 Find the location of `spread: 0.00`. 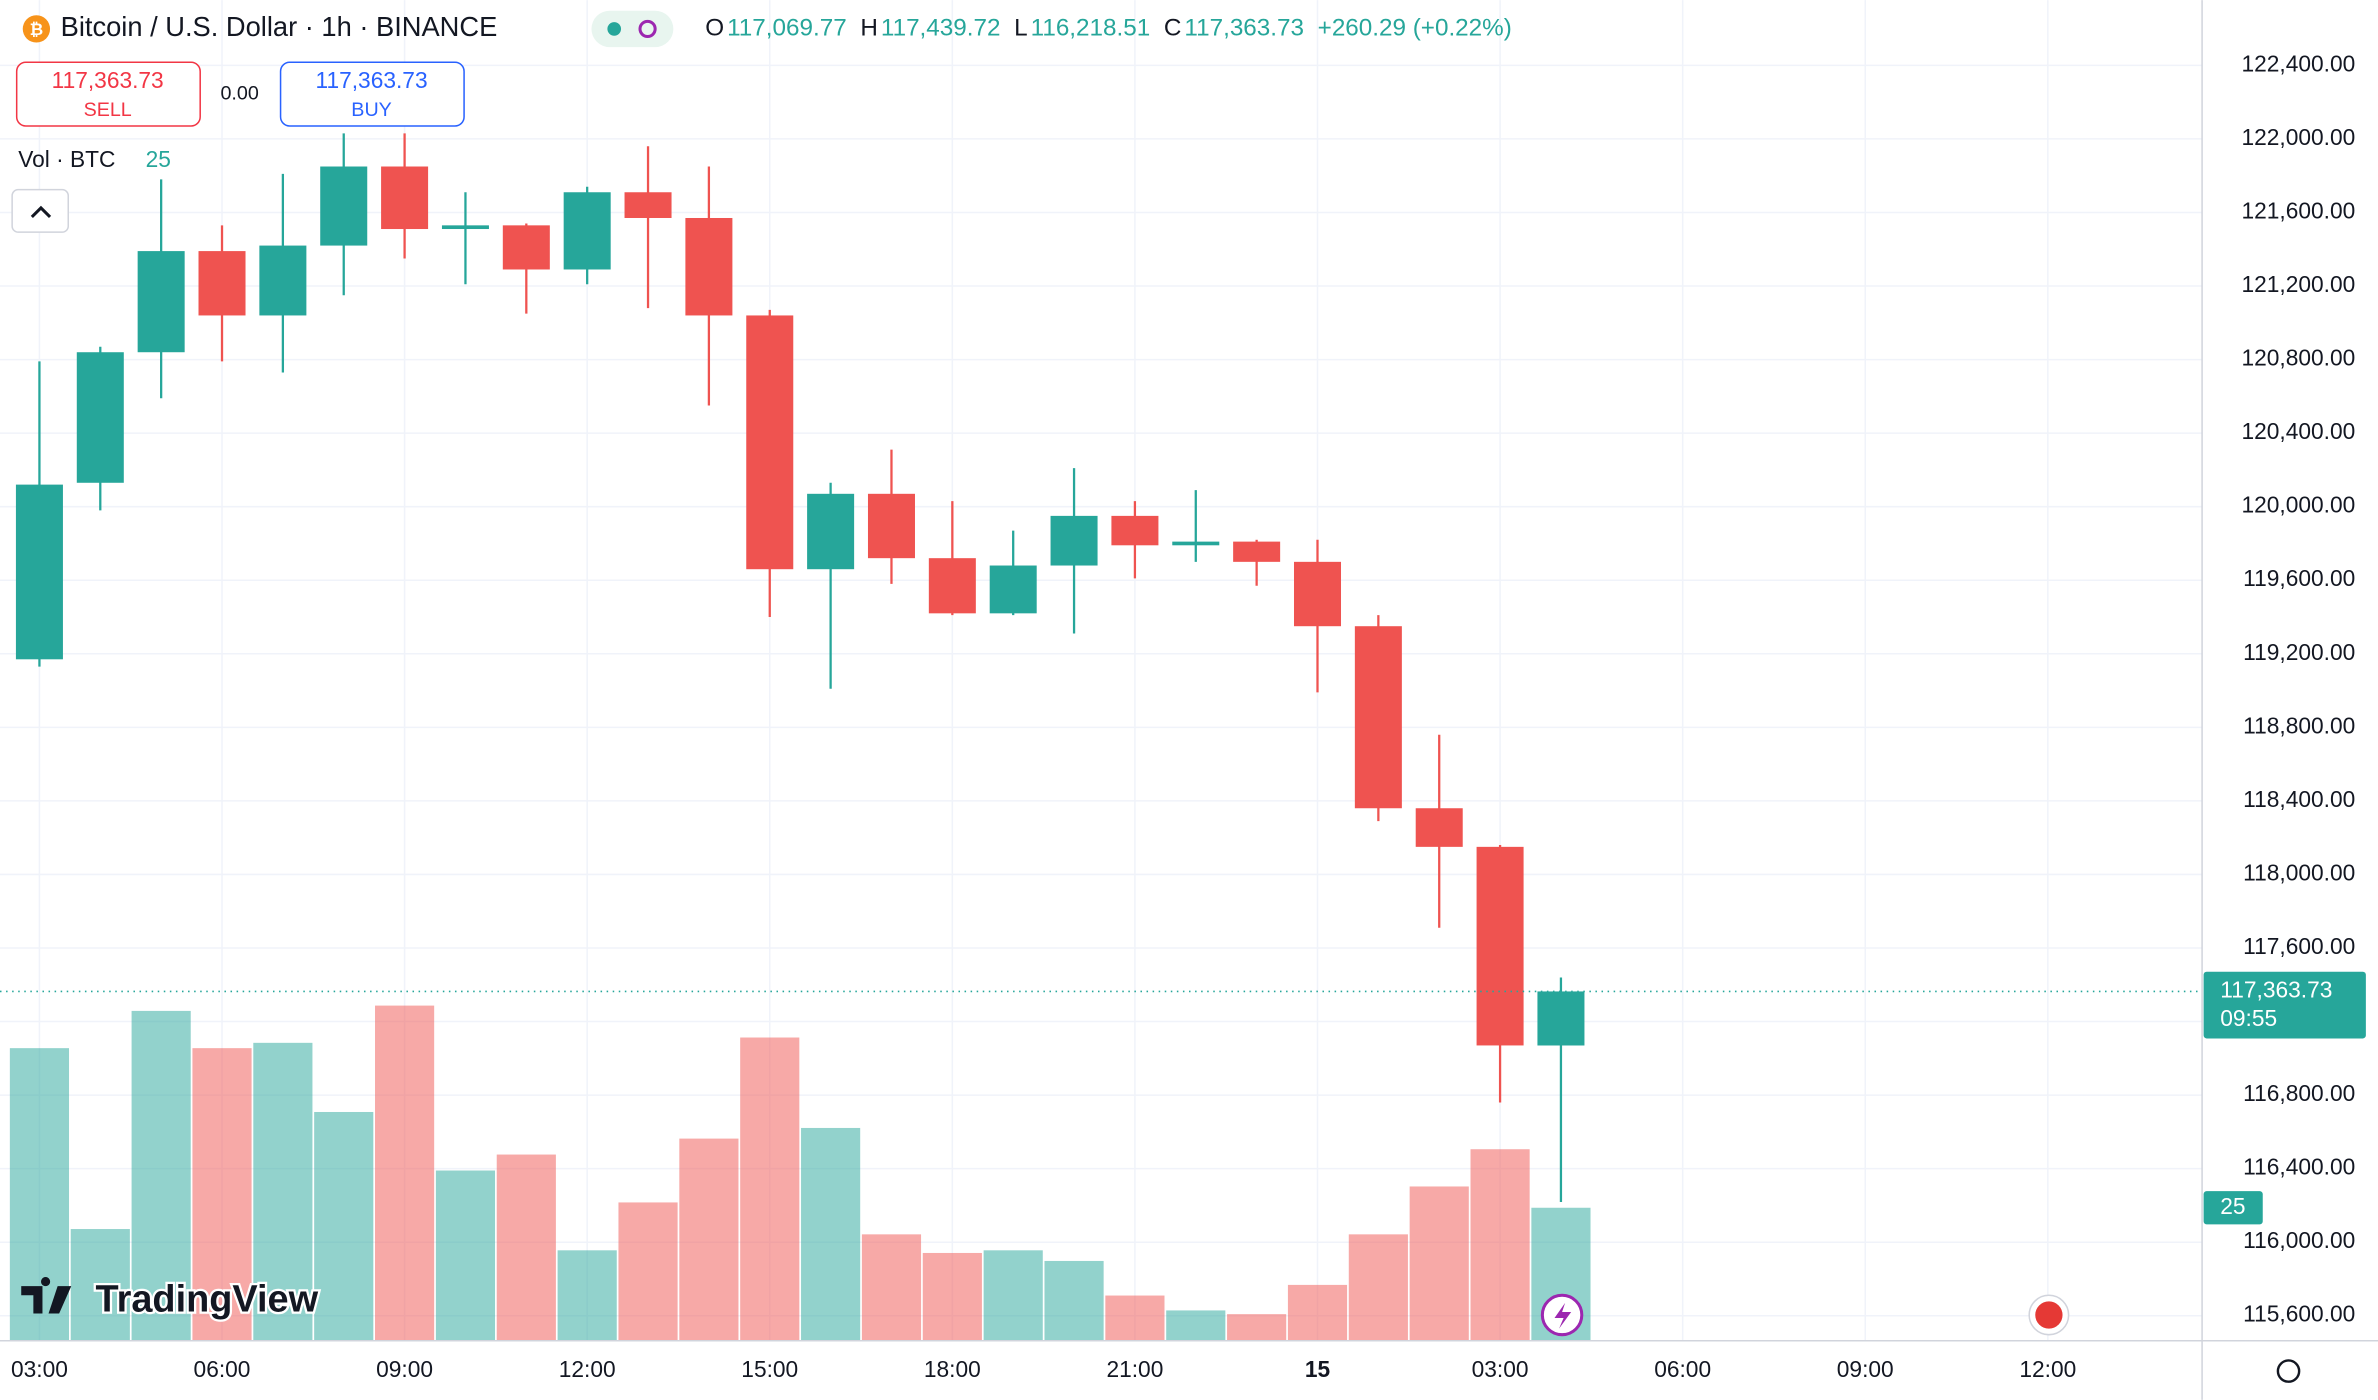

spread: 0.00 is located at coordinates (239, 93).